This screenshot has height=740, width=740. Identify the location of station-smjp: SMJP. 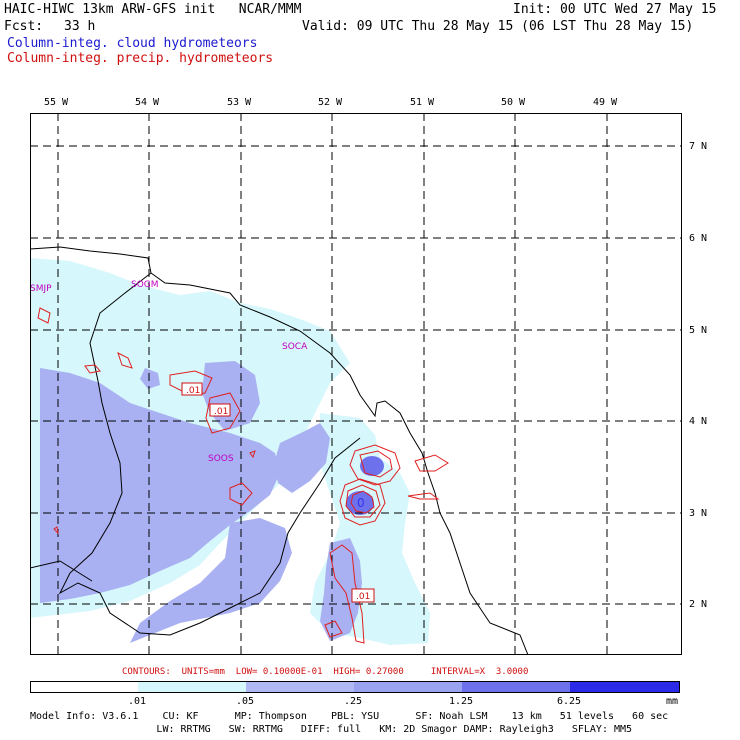
(41, 289).